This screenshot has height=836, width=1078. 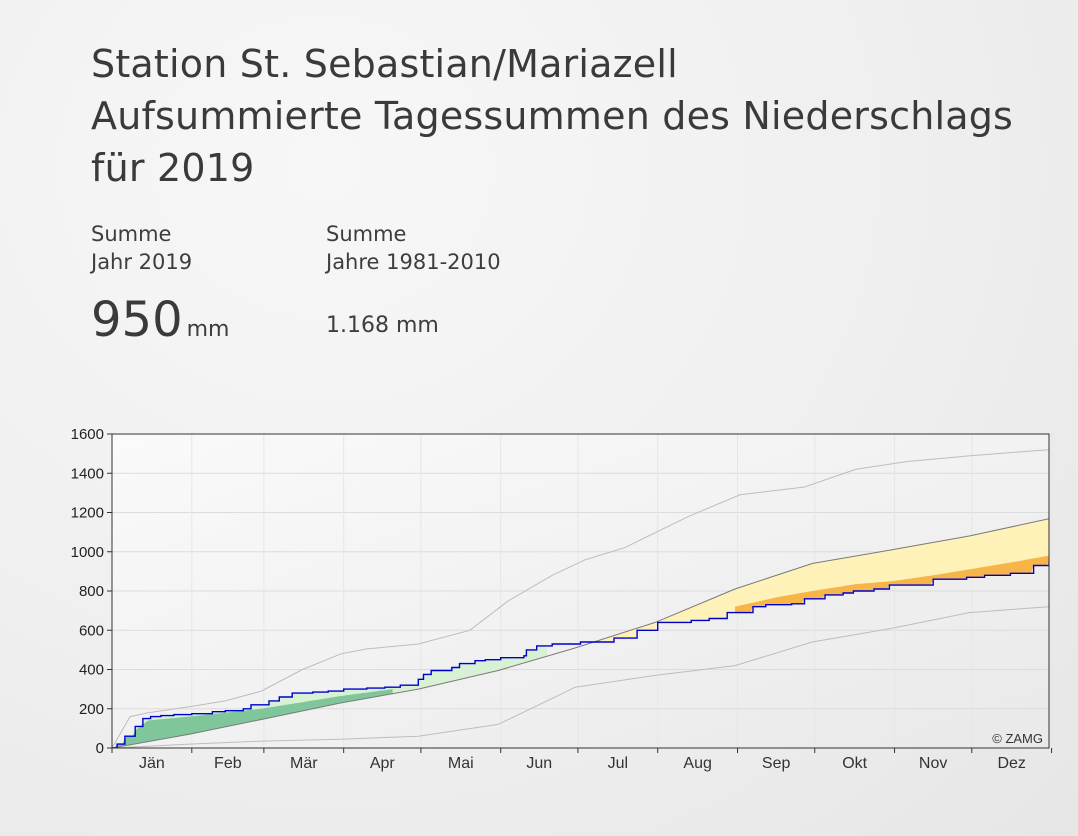 What do you see at coordinates (100, 748) in the screenshot?
I see `y-tick-label: 0` at bounding box center [100, 748].